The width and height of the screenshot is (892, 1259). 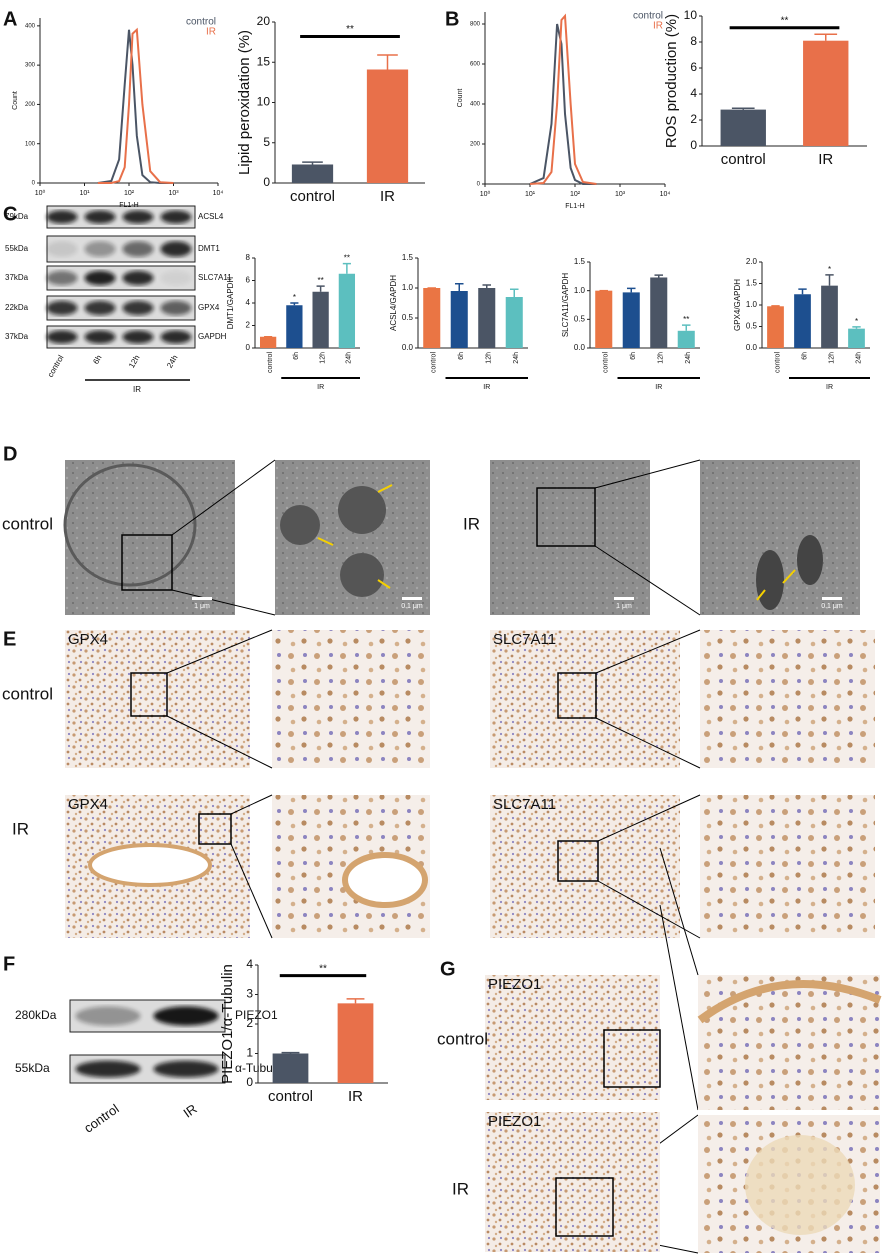 What do you see at coordinates (249, 994) in the screenshot?
I see `y-tick-label: 3` at bounding box center [249, 994].